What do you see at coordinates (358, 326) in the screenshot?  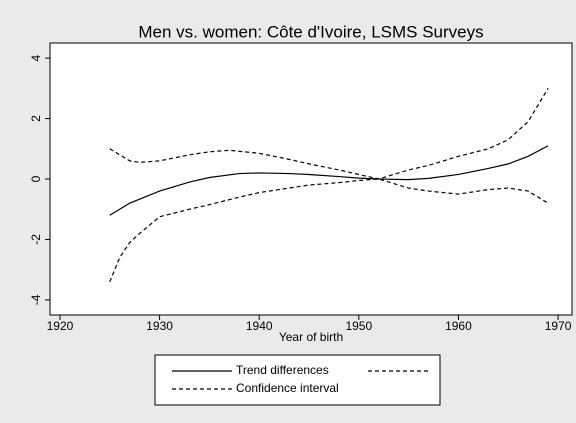 I see `x-tick-label: 1950` at bounding box center [358, 326].